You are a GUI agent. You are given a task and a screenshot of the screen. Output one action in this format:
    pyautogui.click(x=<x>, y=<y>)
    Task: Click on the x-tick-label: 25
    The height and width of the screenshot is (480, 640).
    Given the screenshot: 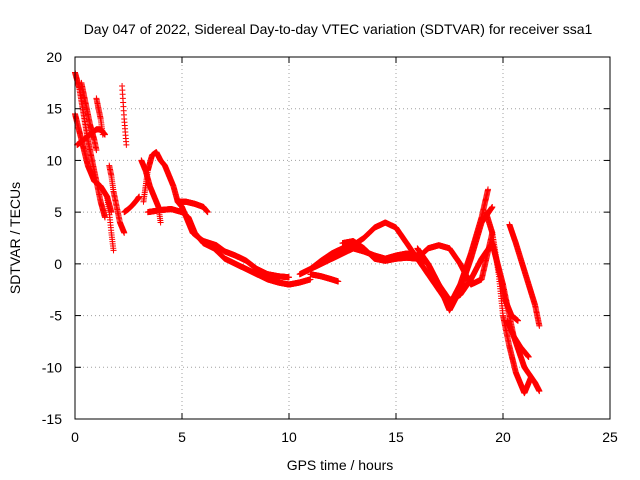 What is the action you would take?
    pyautogui.click(x=610, y=437)
    